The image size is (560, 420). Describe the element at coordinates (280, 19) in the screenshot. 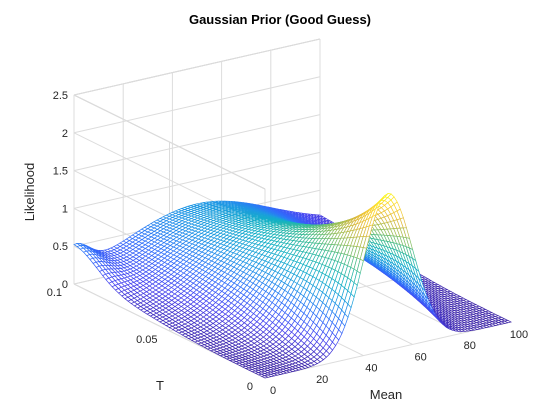

I see `chart-title: Gaussian Prior (Good Guess)` at that location.